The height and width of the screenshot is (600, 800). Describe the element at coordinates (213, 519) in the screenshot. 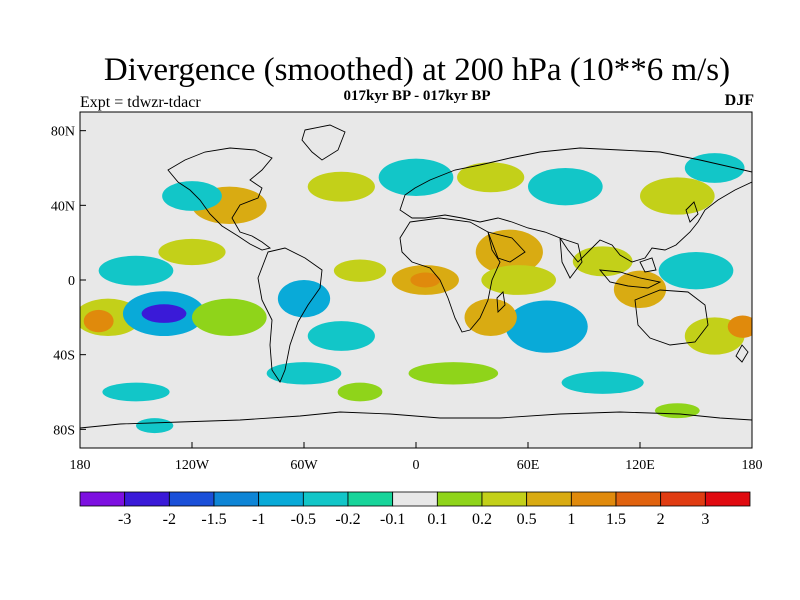

I see `colorbar-label-2: -1.5` at that location.